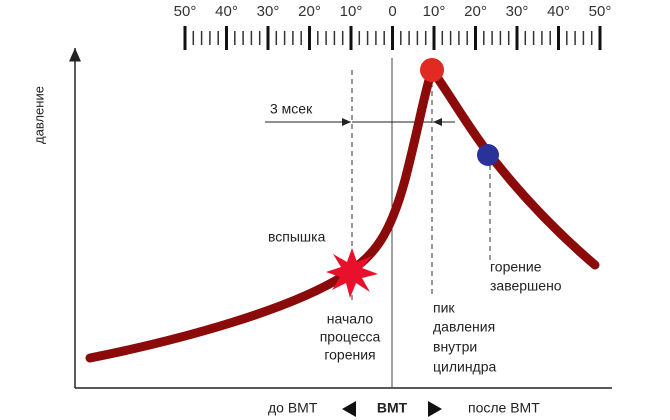 The height and width of the screenshot is (420, 670). I want to click on flash-burst, so click(352, 273).